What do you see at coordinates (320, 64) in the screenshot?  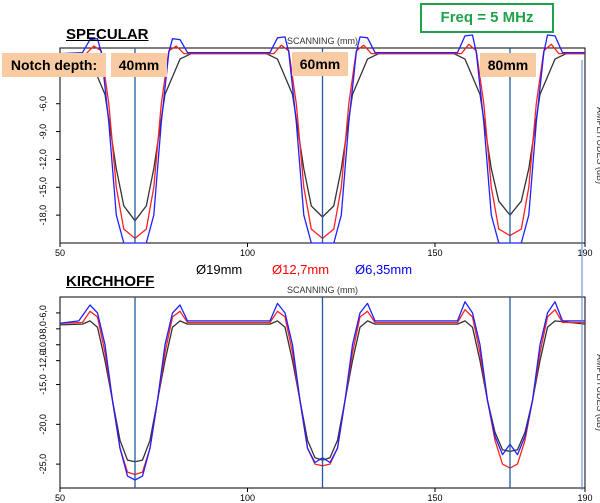 I see `notch-label-60mm: 60mm` at bounding box center [320, 64].